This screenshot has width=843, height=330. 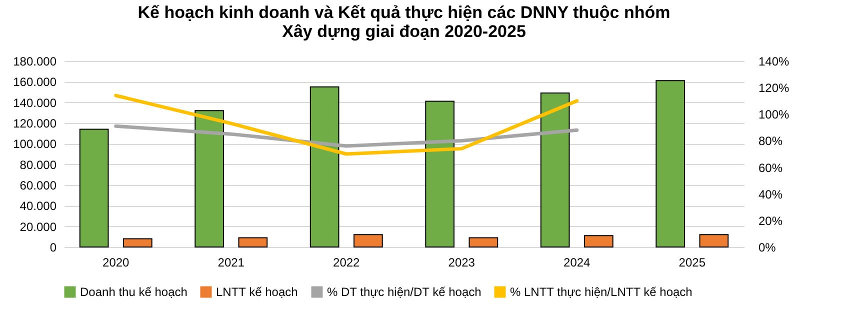 What do you see at coordinates (134, 292) in the screenshot?
I see `legend-label: Doanh thu kế hoạch` at bounding box center [134, 292].